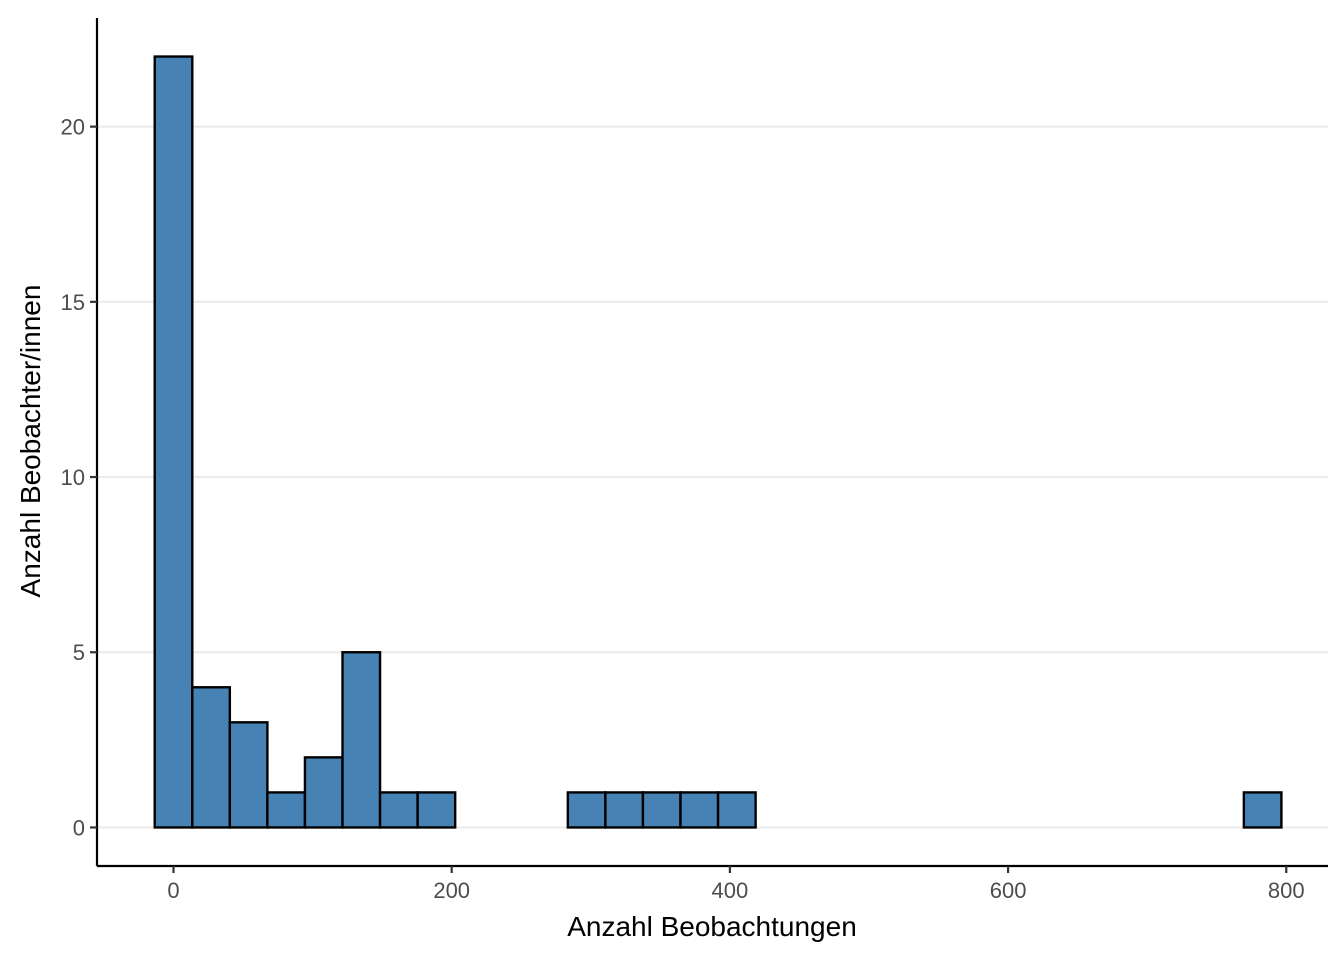 Image resolution: width=1344 pixels, height=960 pixels. What do you see at coordinates (30, 441) in the screenshot?
I see `y-axis-title: Anzahl Beobachter/innen` at bounding box center [30, 441].